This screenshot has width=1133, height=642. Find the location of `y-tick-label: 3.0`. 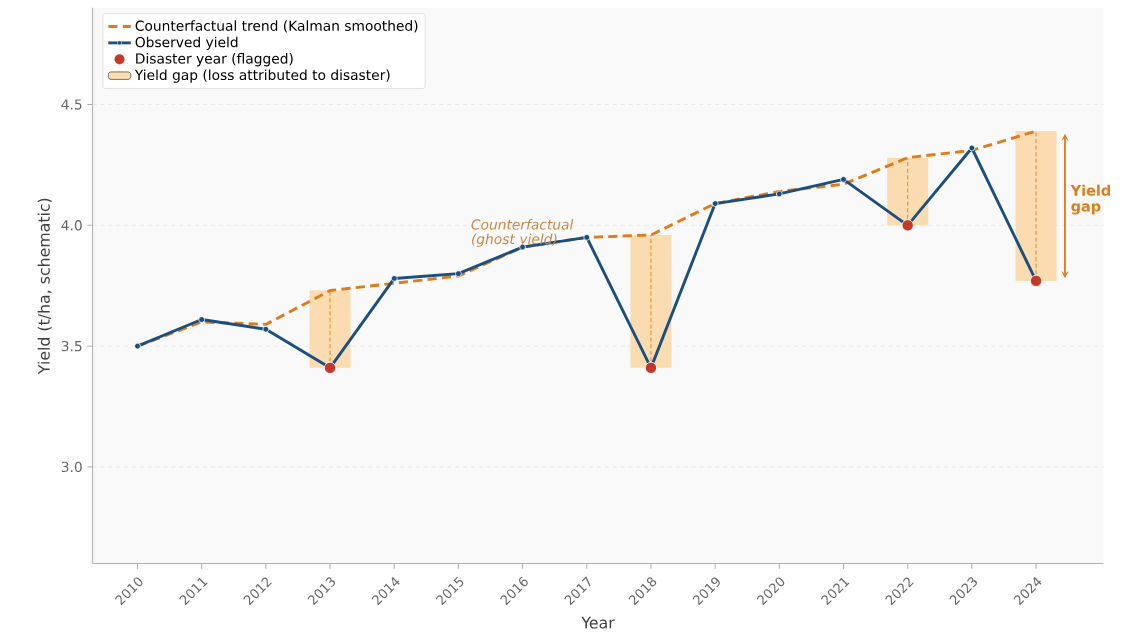

y-tick-label: 3.0 is located at coordinates (71, 466).